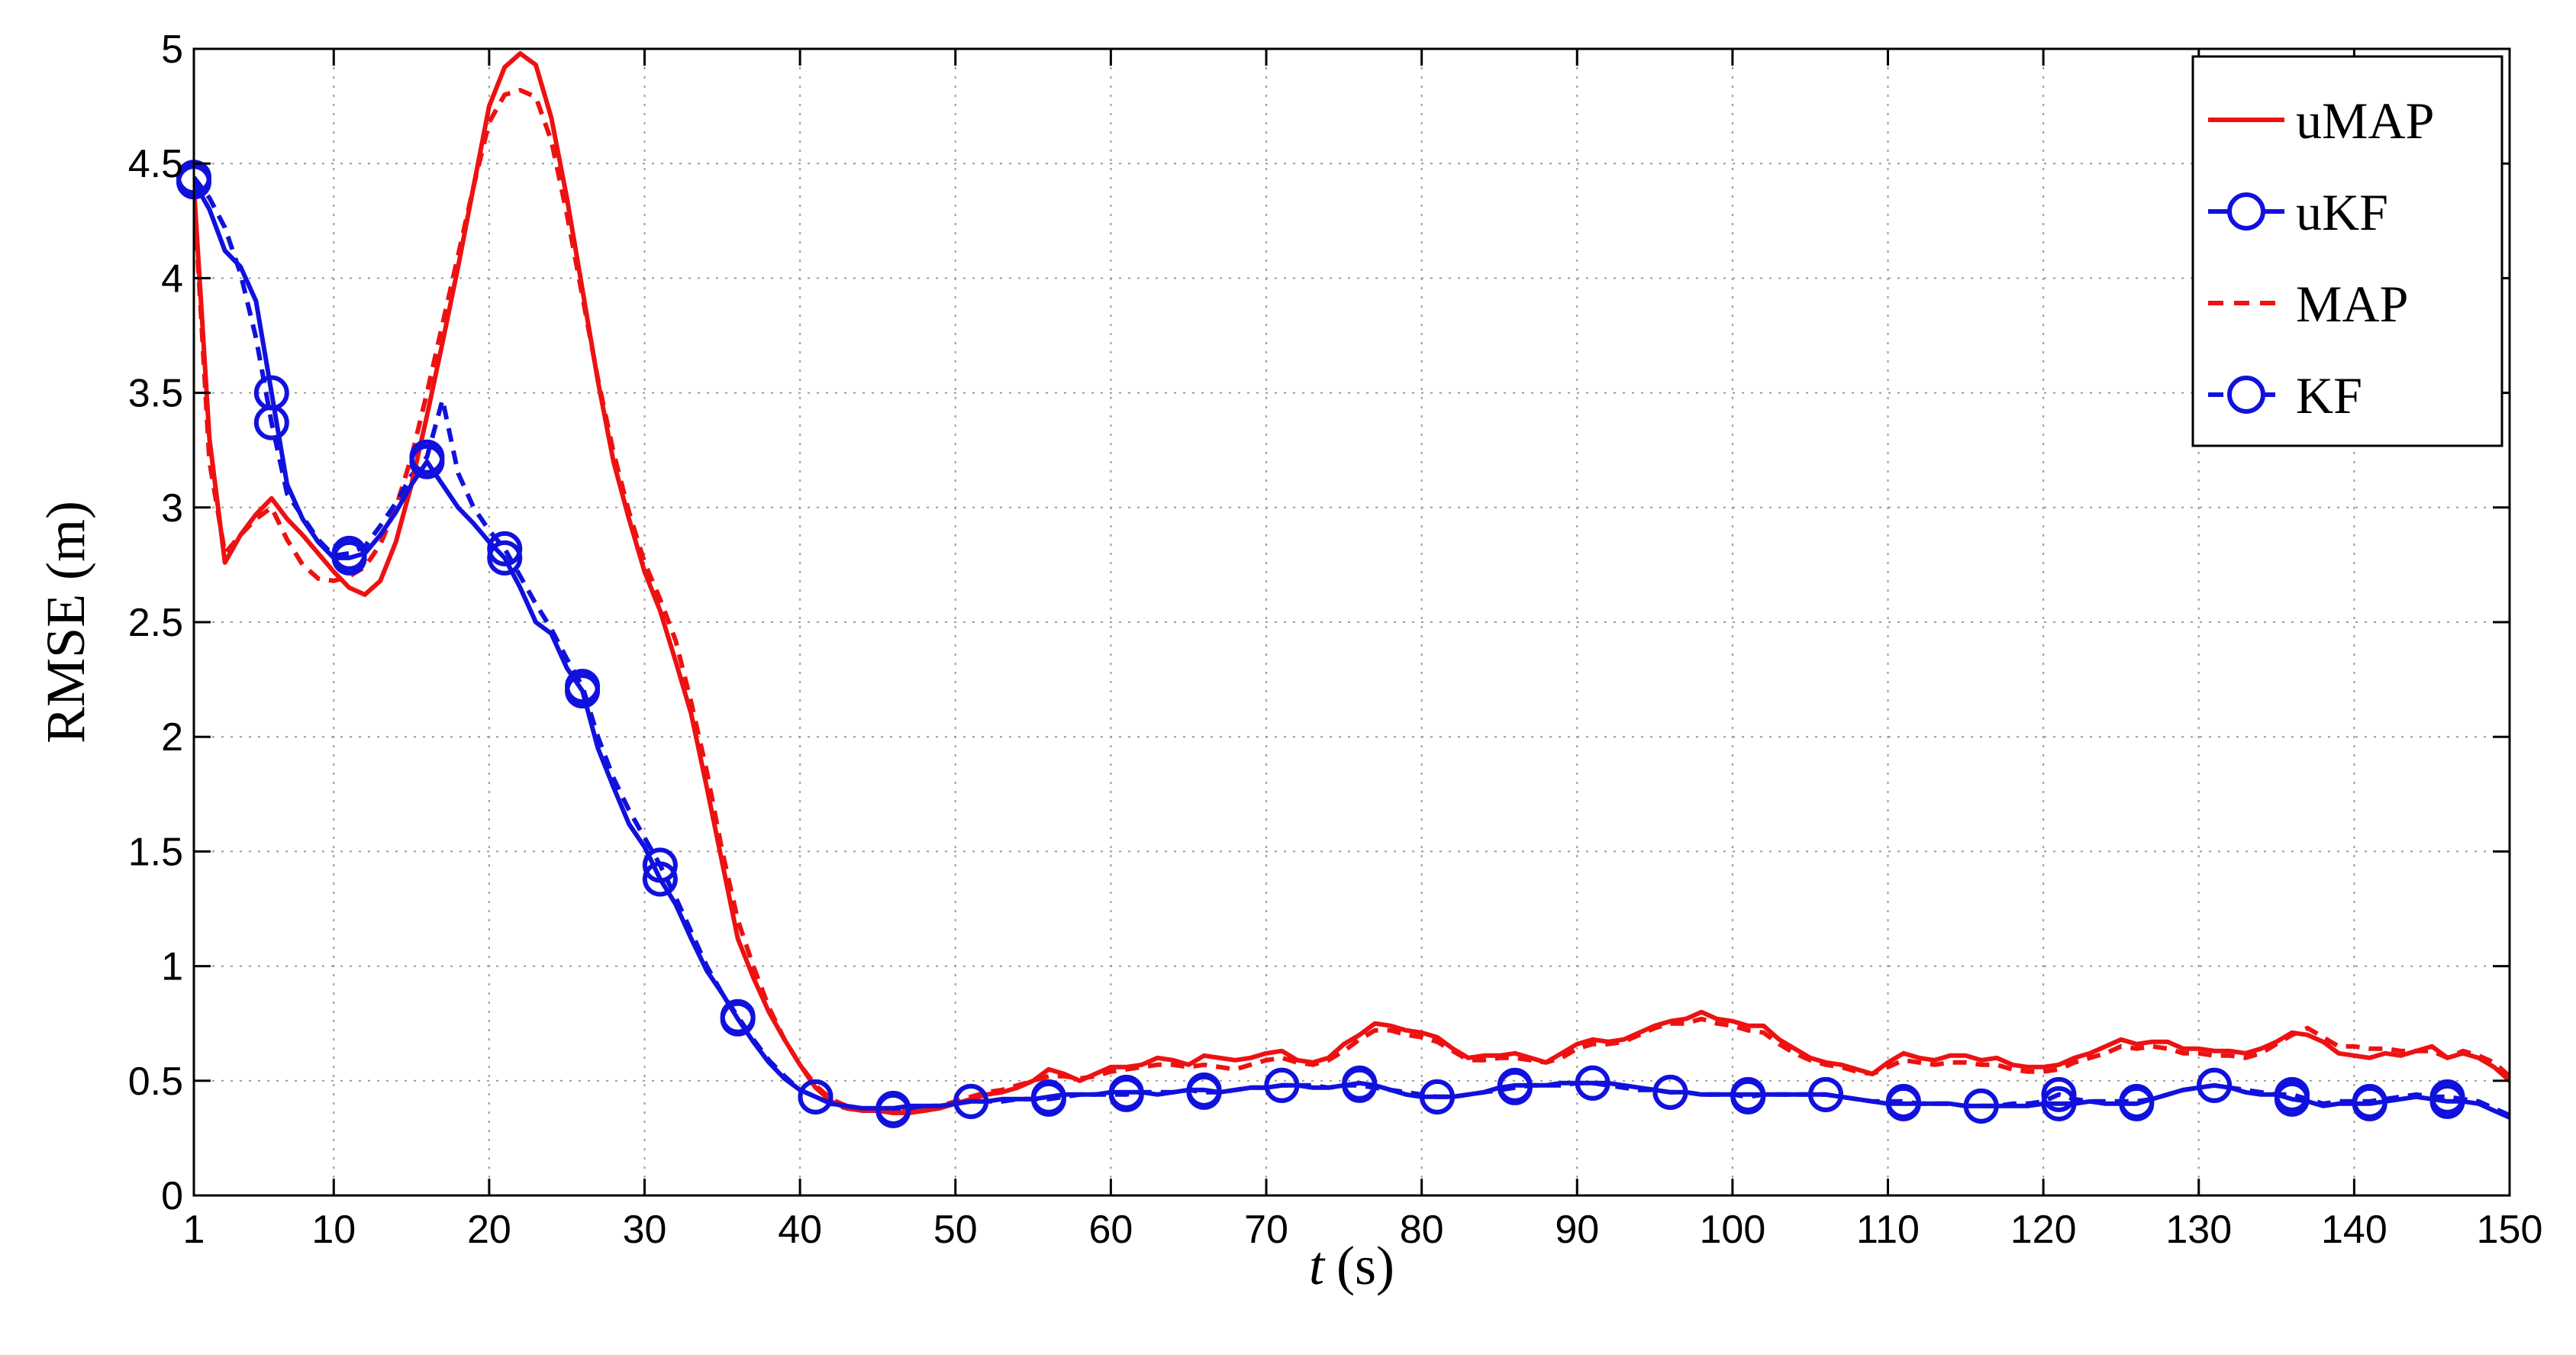 Image resolution: width=2576 pixels, height=1355 pixels. I want to click on y-tick-label: 3, so click(172, 508).